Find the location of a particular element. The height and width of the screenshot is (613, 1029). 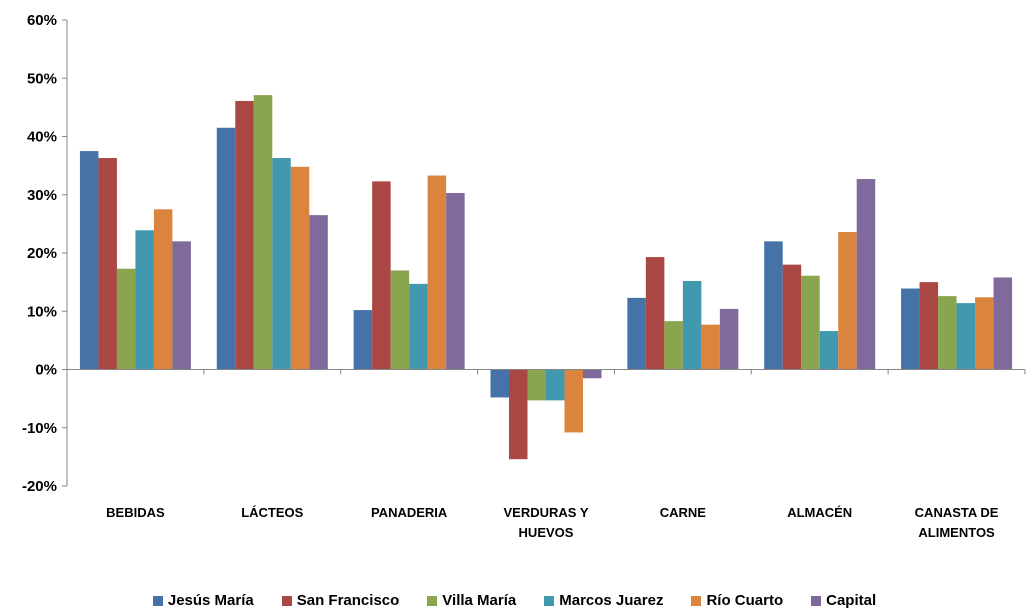

legend-label: Río Cuarto is located at coordinates (745, 600).